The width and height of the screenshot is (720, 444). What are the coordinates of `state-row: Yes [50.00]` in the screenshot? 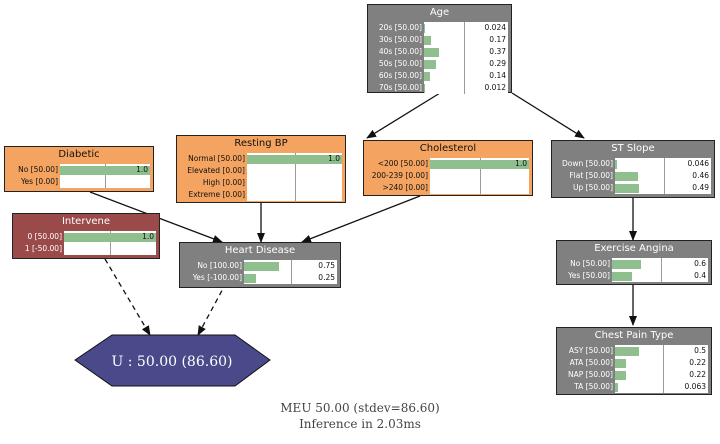 It's located at (583, 276).